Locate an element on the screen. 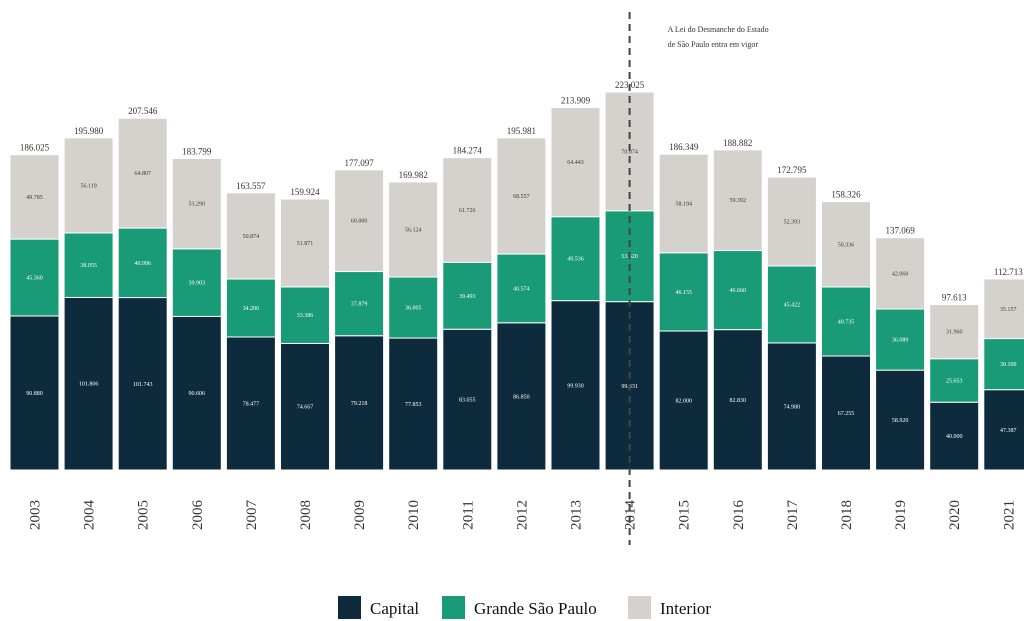 The height and width of the screenshot is (621, 1024). segment-value-label: 83.055 is located at coordinates (467, 401).